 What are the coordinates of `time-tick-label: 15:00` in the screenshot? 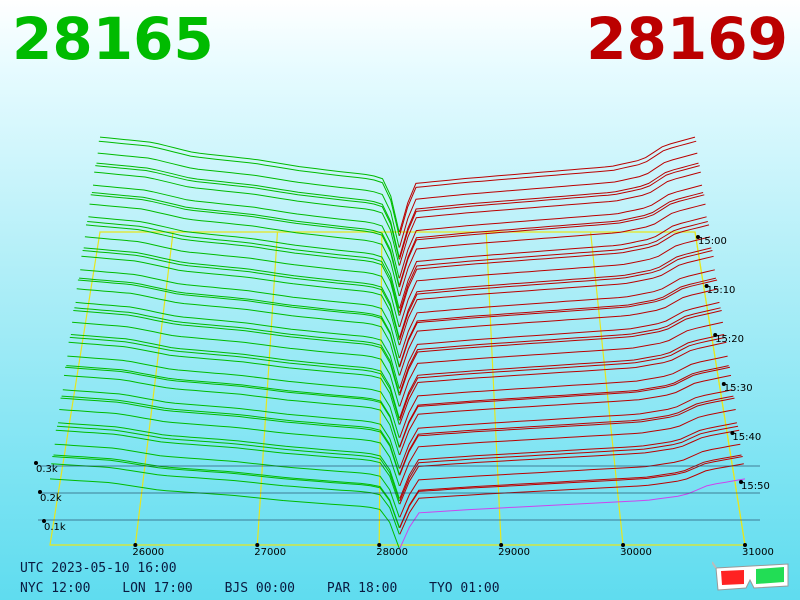 It's located at (712, 241).